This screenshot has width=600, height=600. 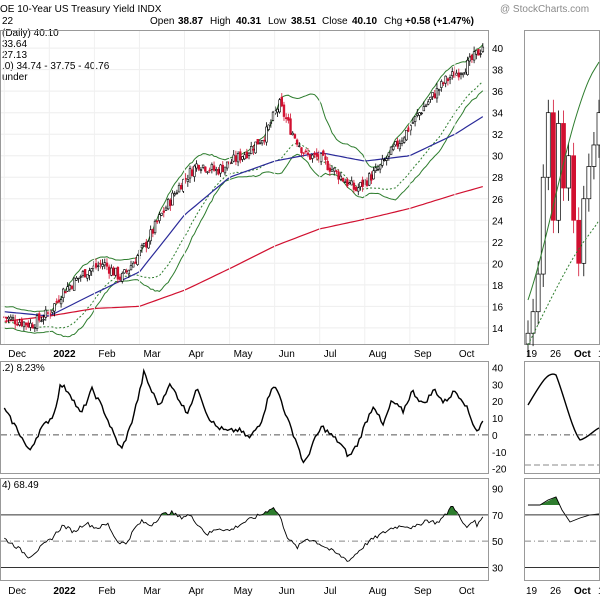 What do you see at coordinates (498, 114) in the screenshot?
I see `main-y-tick-label: 34` at bounding box center [498, 114].